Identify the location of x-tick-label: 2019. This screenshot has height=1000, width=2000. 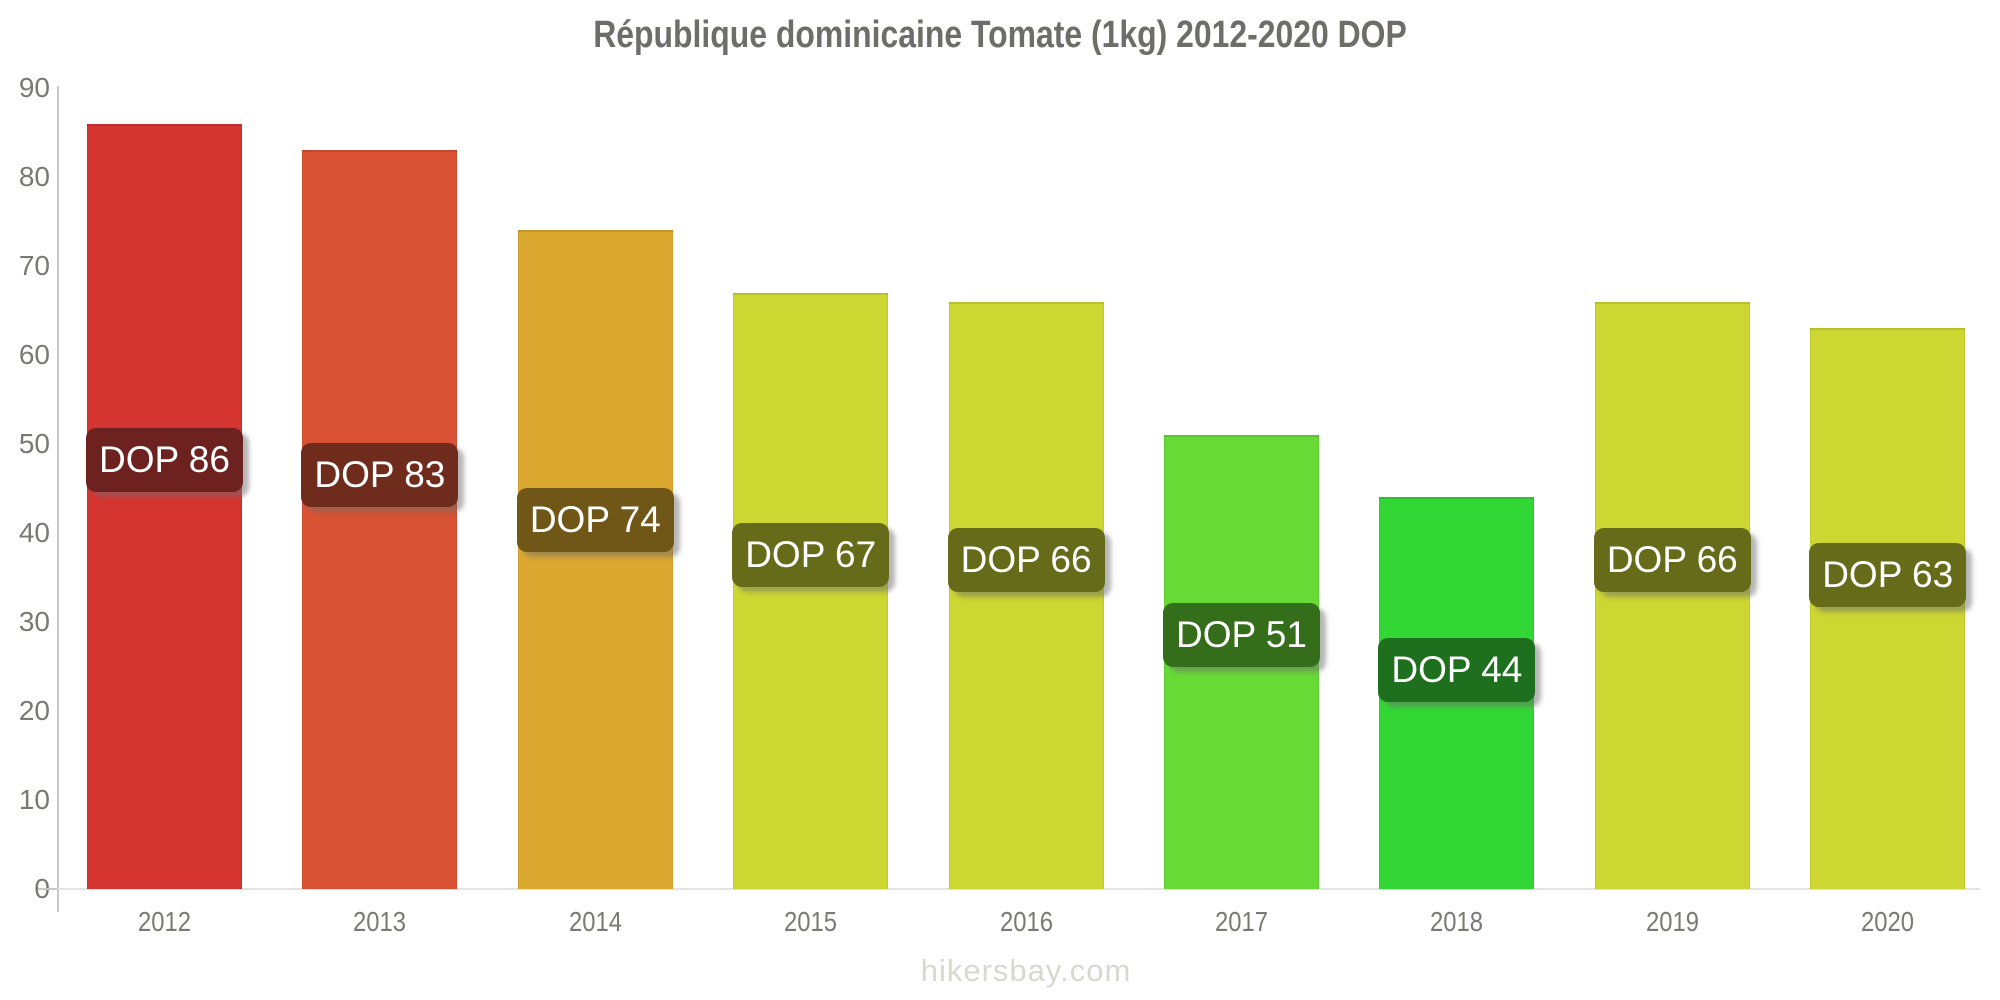
(1672, 921).